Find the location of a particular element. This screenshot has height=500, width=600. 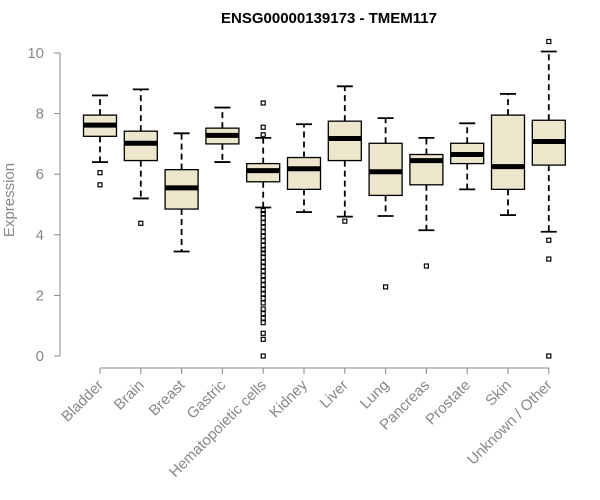

x-tick-label: Bladder is located at coordinates (82, 401).